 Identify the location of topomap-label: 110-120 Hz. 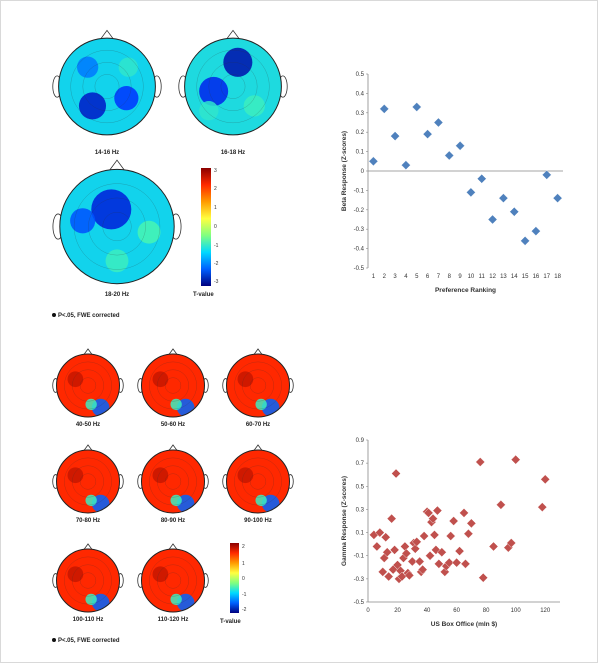
(173, 620).